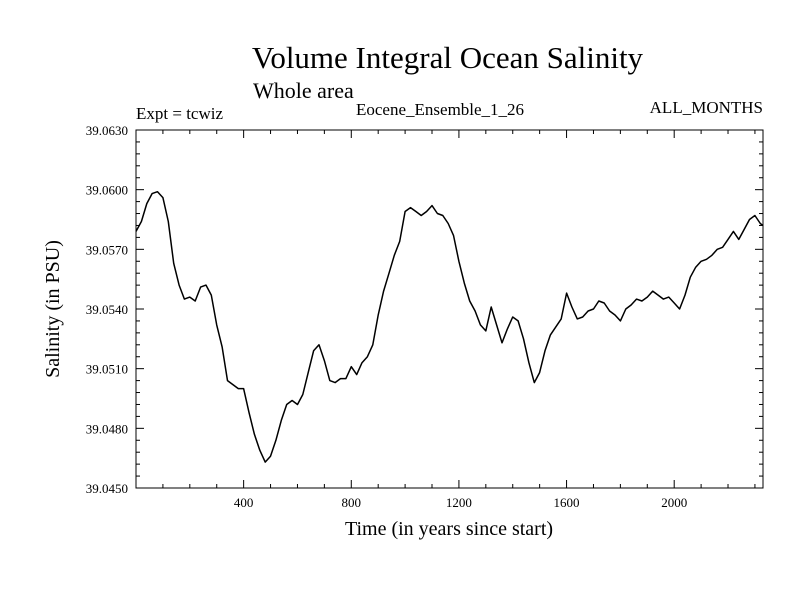 This screenshot has width=800, height=600. What do you see at coordinates (107, 249) in the screenshot?
I see `y-tick-label: 39.0570` at bounding box center [107, 249].